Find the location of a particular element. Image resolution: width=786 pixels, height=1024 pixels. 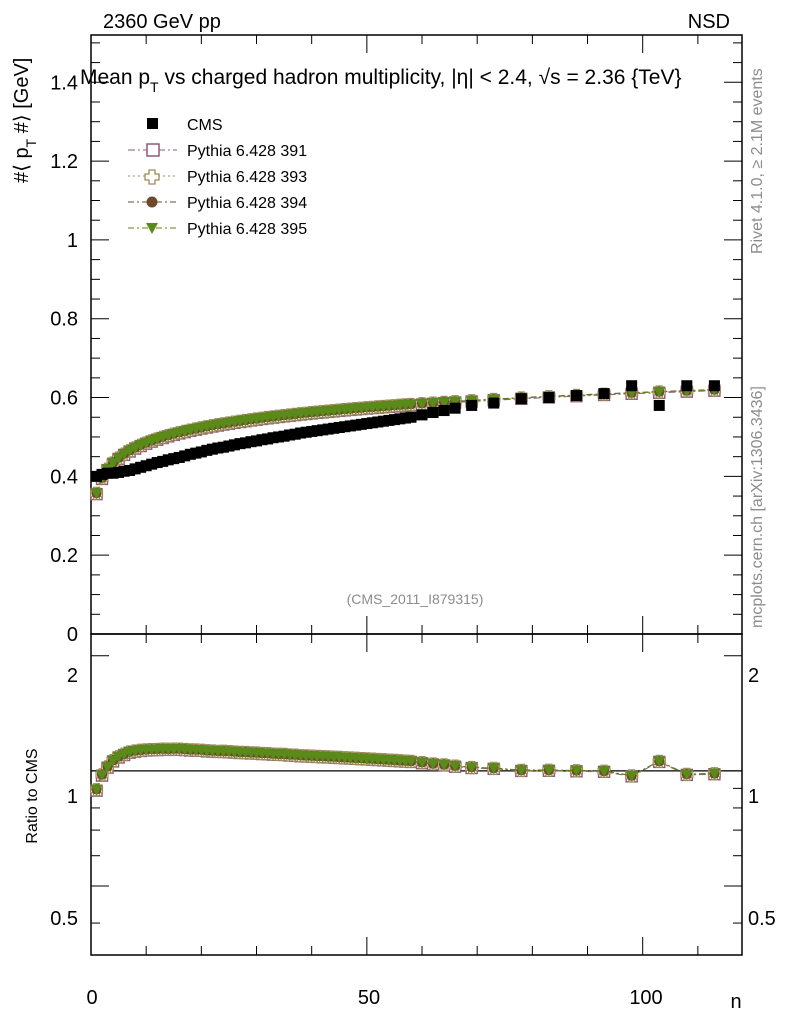

analysis-id: (CMS_2011_I879315) is located at coordinates (415, 599).